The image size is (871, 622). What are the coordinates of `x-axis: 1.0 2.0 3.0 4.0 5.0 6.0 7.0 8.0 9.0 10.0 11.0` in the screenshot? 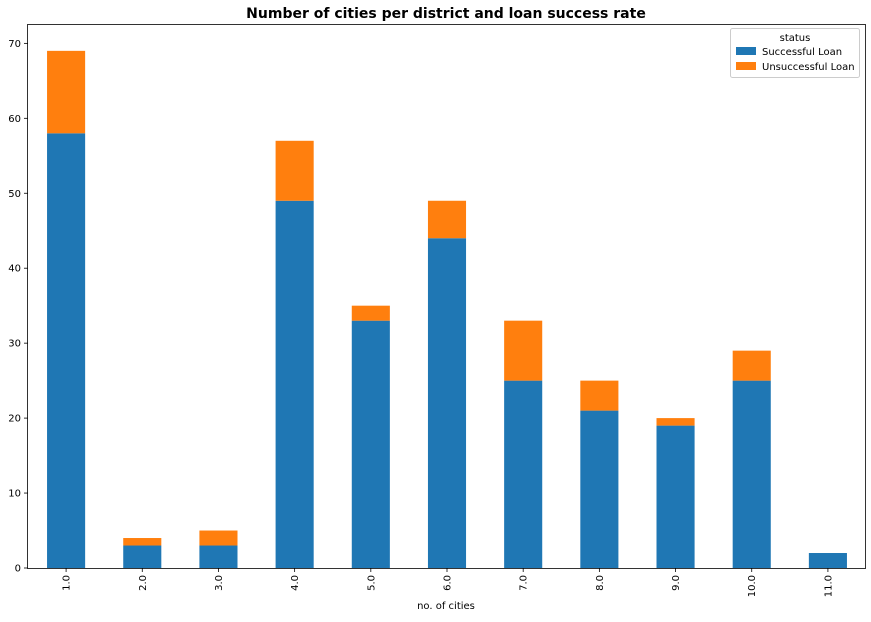 It's located at (448, 582).